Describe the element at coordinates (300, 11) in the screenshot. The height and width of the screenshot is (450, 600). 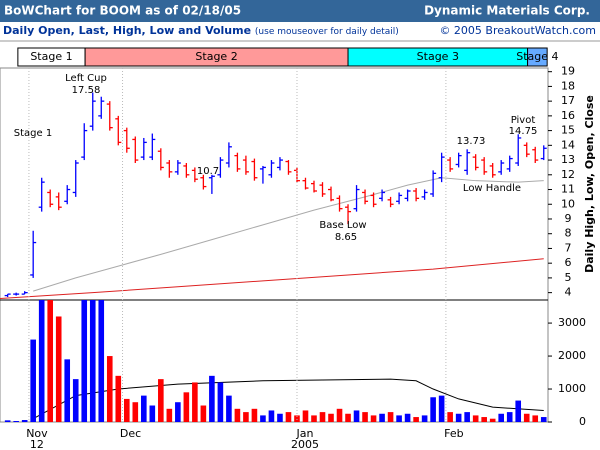
I see `header-bar` at that location.